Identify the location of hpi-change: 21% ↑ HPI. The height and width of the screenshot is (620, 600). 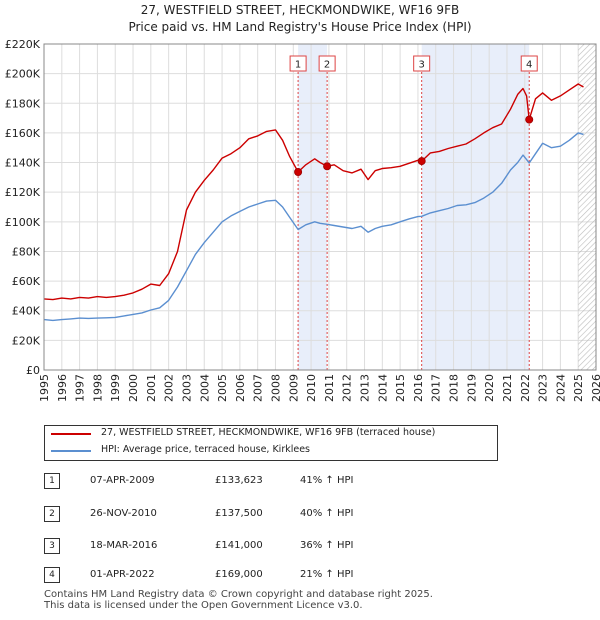
(327, 574).